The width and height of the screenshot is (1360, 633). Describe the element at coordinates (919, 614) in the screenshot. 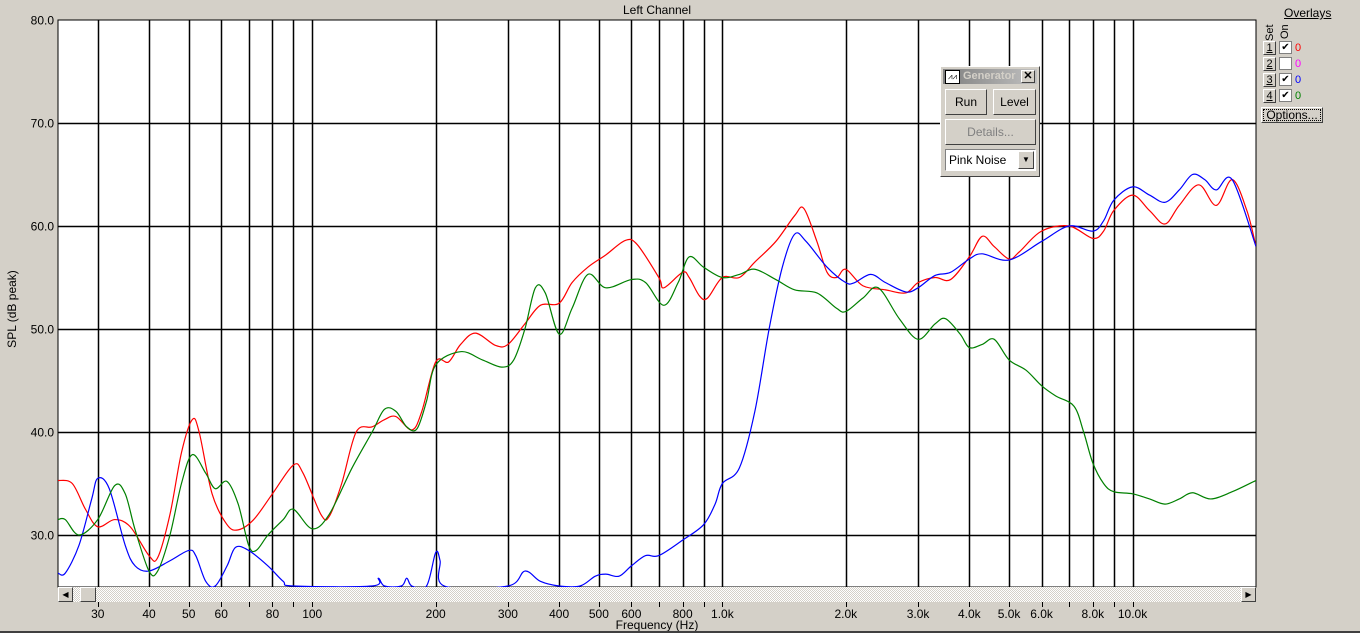

I see `x-tick-label: 3.0k` at that location.